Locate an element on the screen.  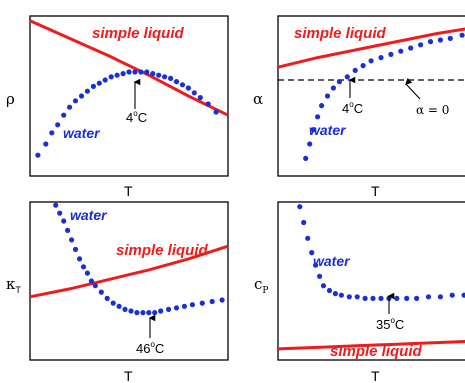
compressibility-ylabel-main: κ is located at coordinates (11, 284).